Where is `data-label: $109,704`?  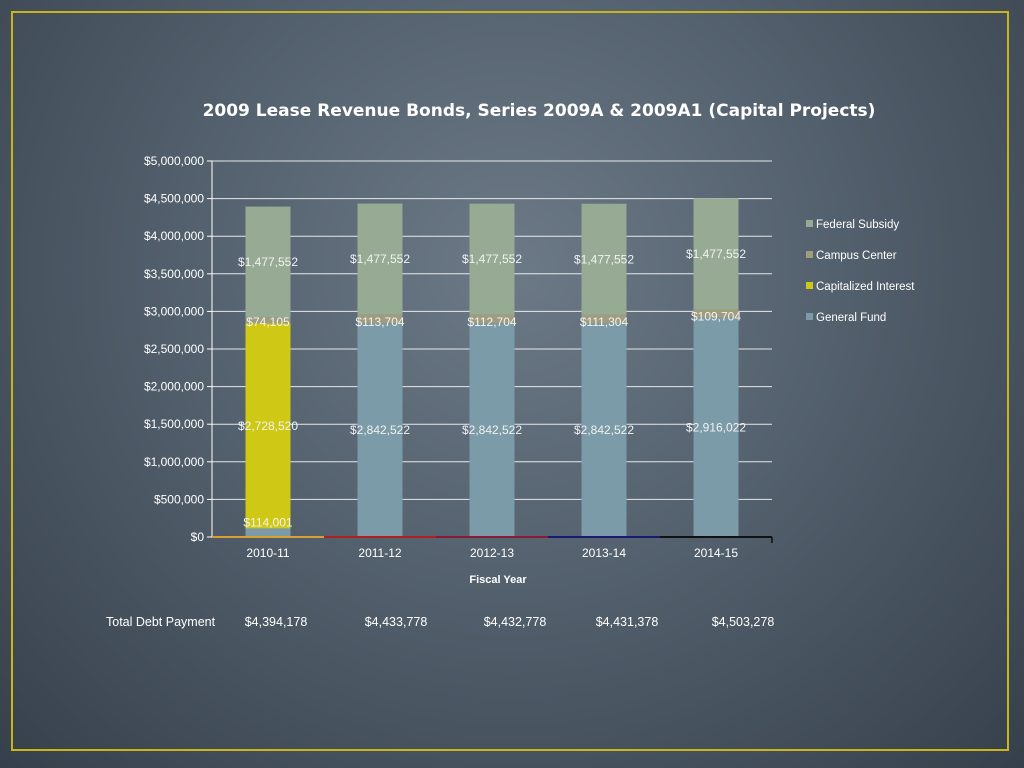
data-label: $109,704 is located at coordinates (716, 317).